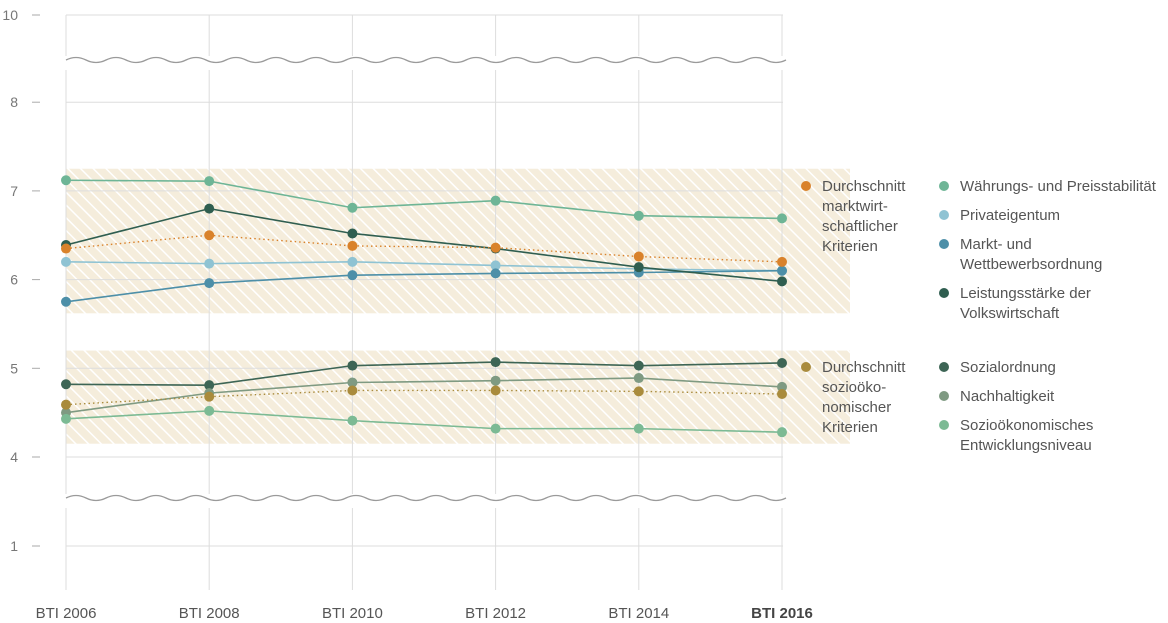 This screenshot has width=1168, height=623. What do you see at coordinates (806, 186) in the screenshot?
I see `legend-avg-market-marker` at bounding box center [806, 186].